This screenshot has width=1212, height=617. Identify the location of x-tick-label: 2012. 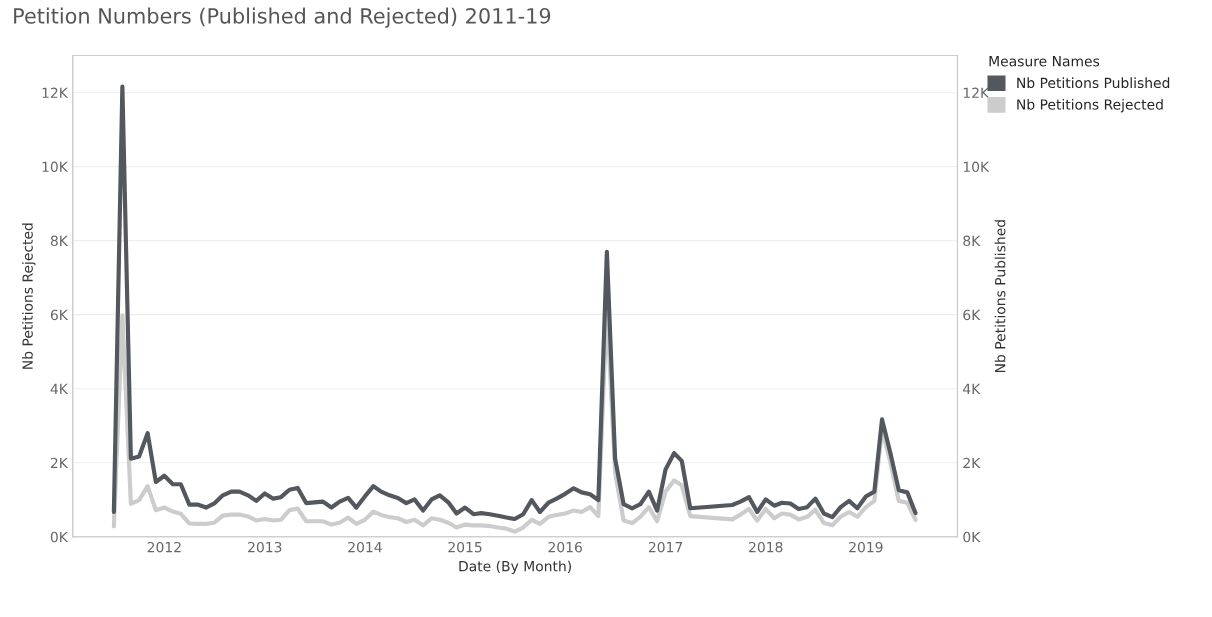
(164, 547).